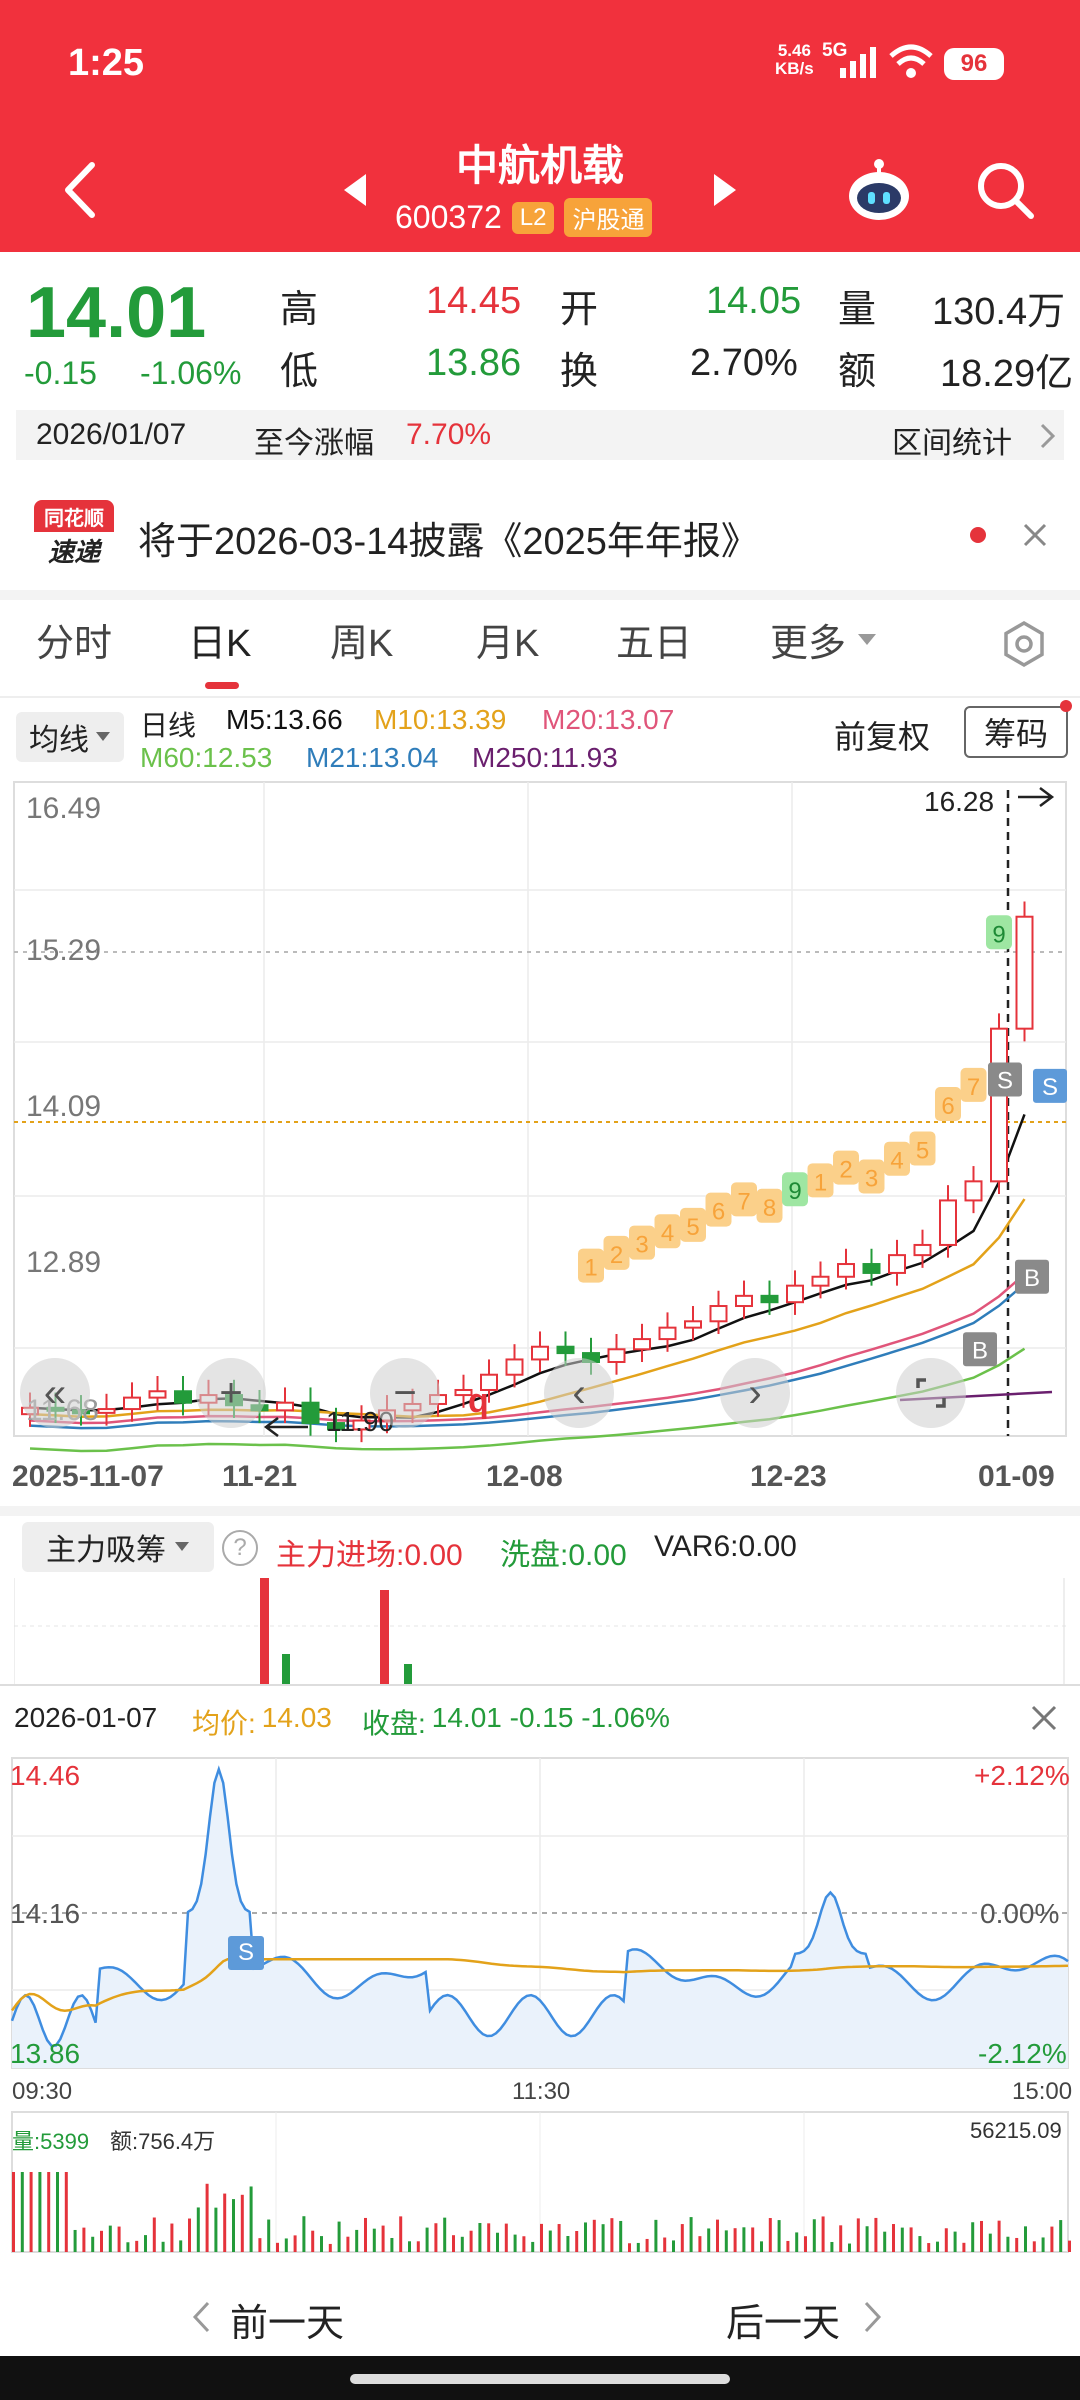 The width and height of the screenshot is (1080, 2400). I want to click on intraday-line-chart, so click(540, 1926).